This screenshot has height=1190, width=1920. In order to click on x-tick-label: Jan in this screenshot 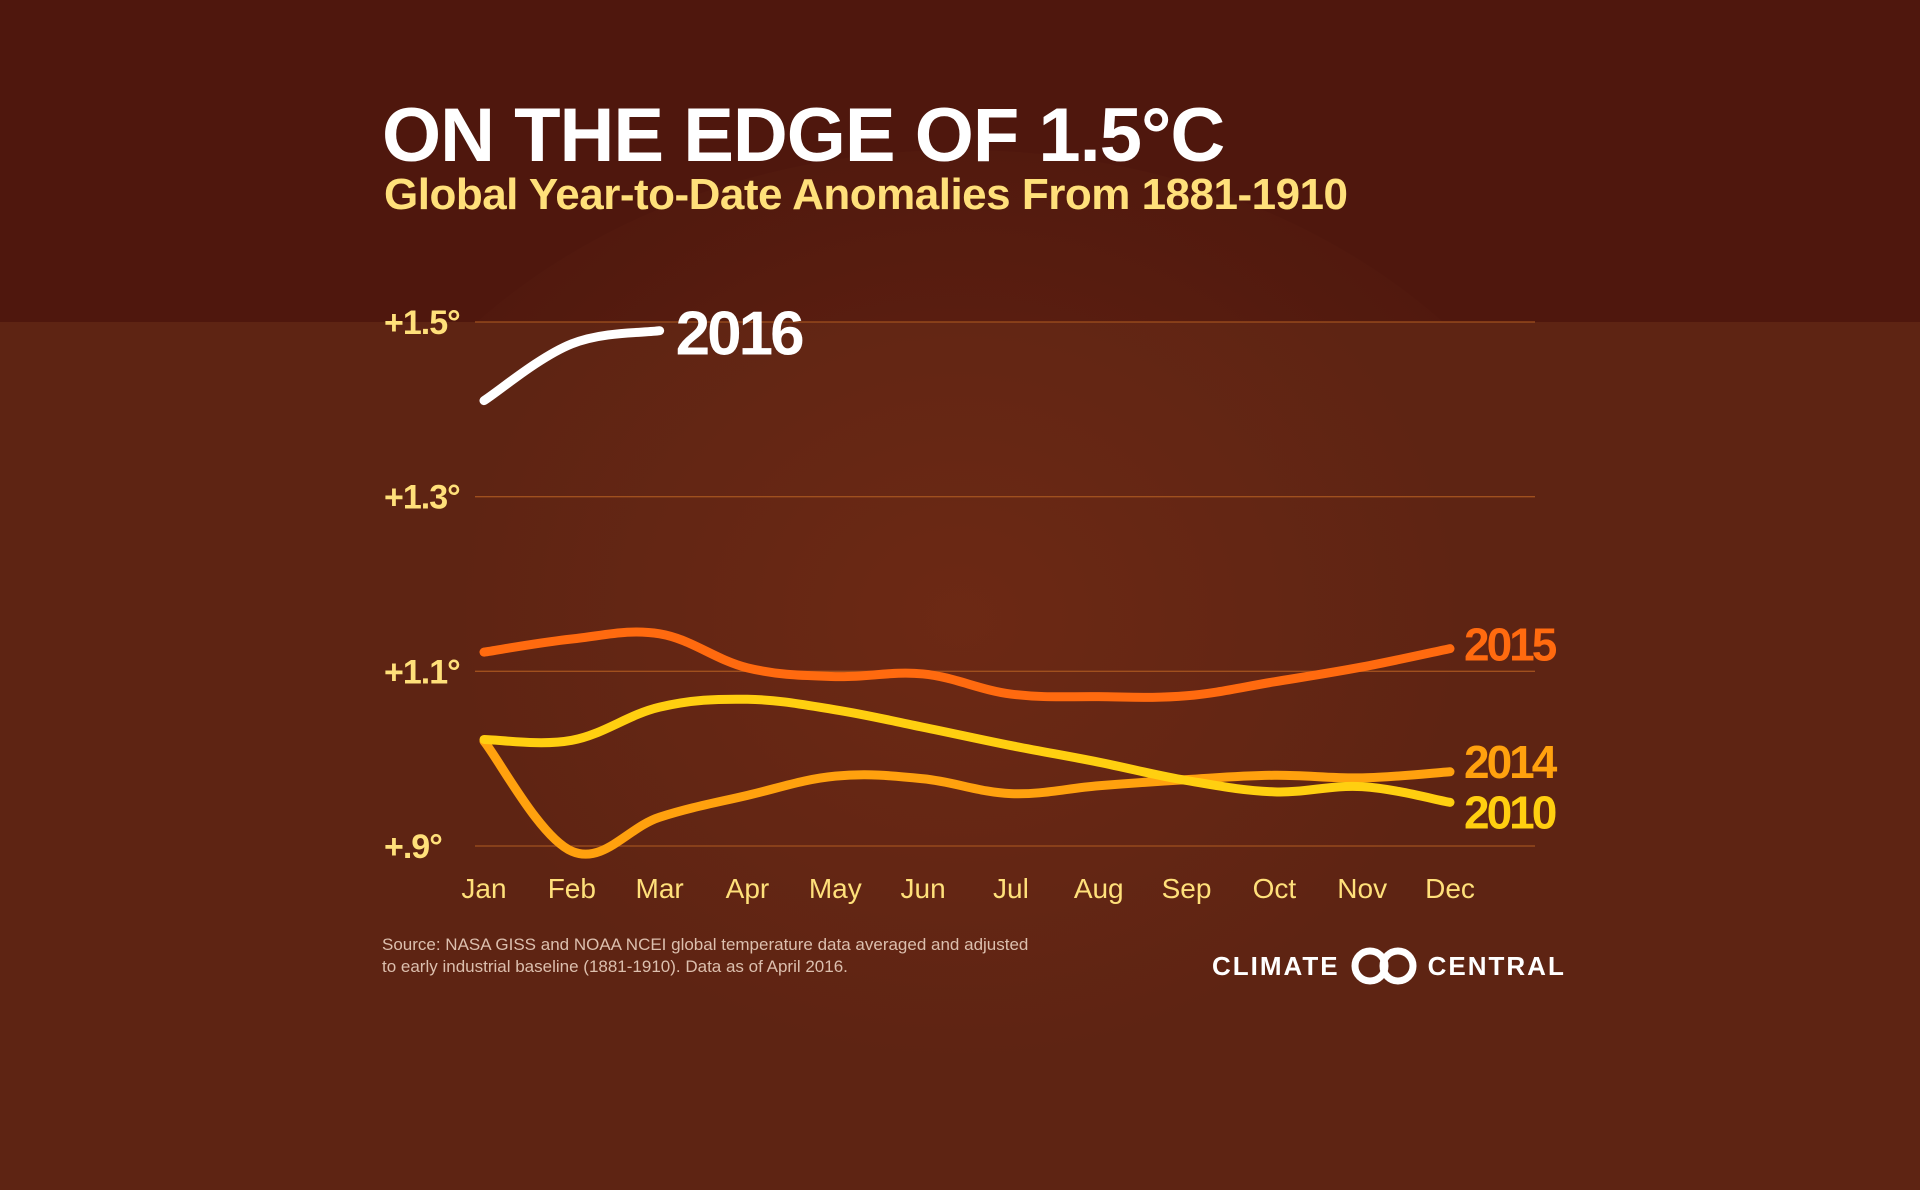, I will do `click(483, 888)`.